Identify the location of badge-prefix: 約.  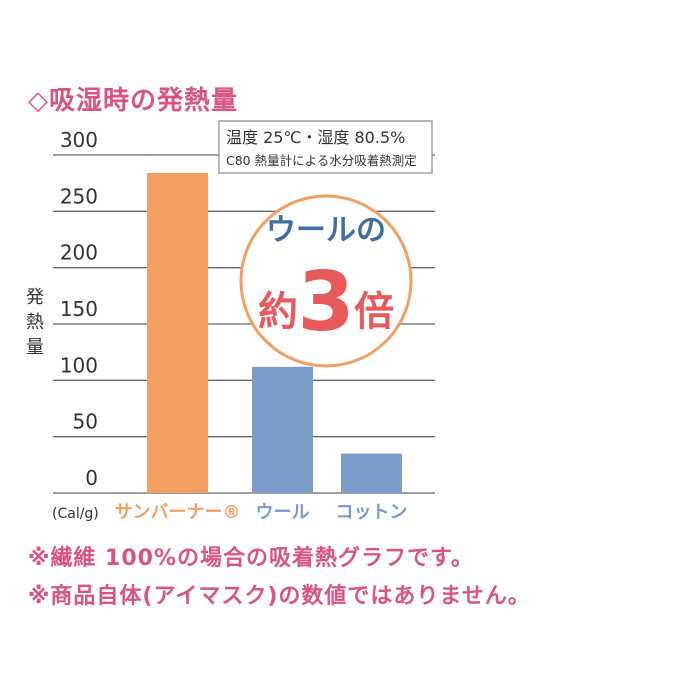
(278, 312).